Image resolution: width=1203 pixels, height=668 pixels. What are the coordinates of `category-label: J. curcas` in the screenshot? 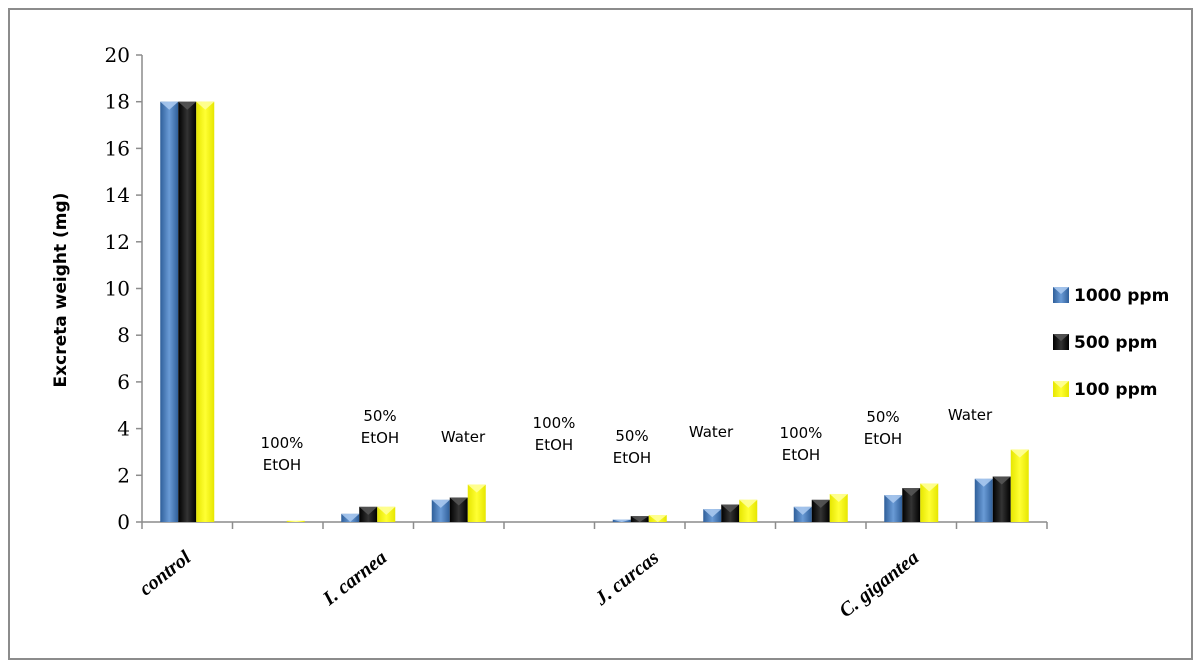 It's located at (626, 578).